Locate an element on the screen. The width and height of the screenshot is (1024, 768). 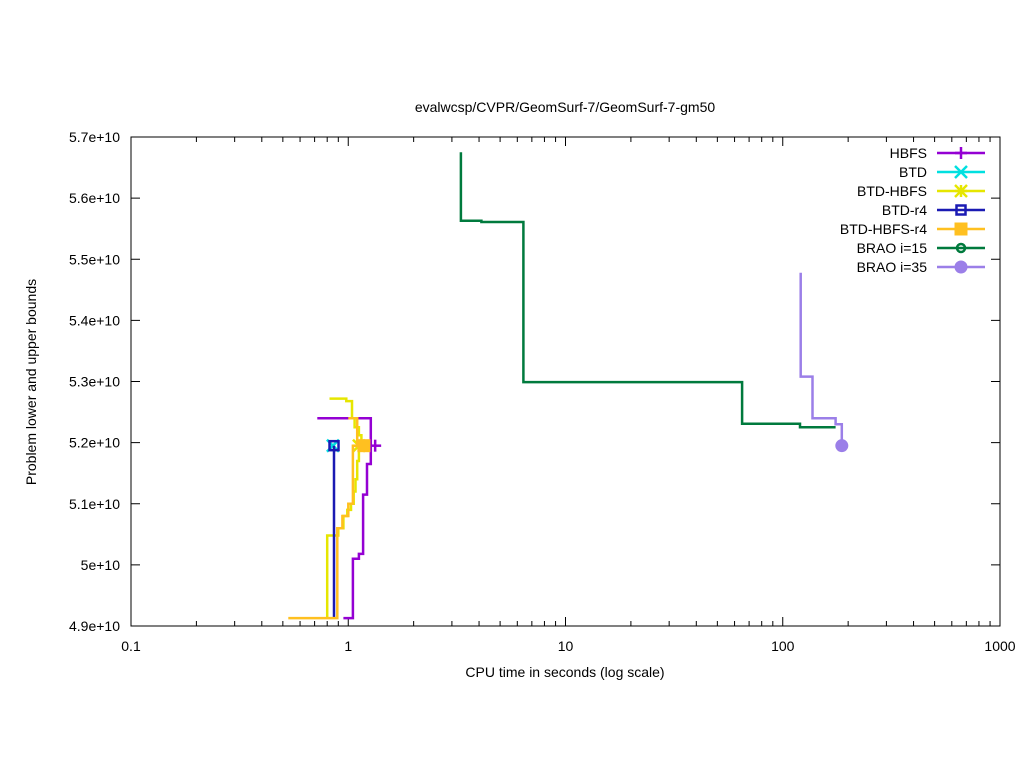
x-tick-label: 100 is located at coordinates (783, 646).